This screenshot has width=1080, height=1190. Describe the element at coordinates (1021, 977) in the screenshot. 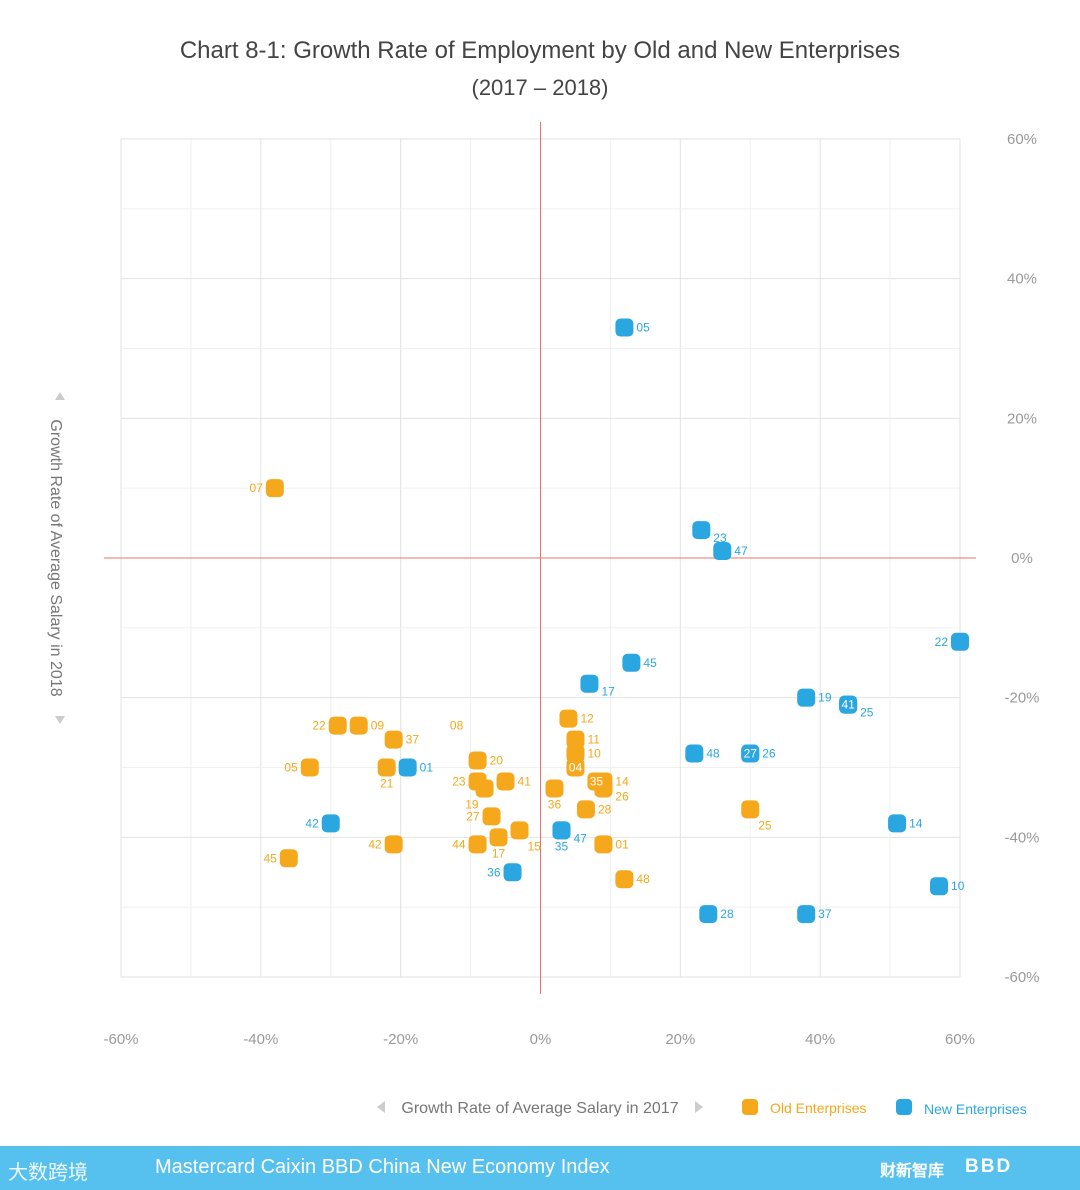

I see `y-tick-label: -60%` at that location.